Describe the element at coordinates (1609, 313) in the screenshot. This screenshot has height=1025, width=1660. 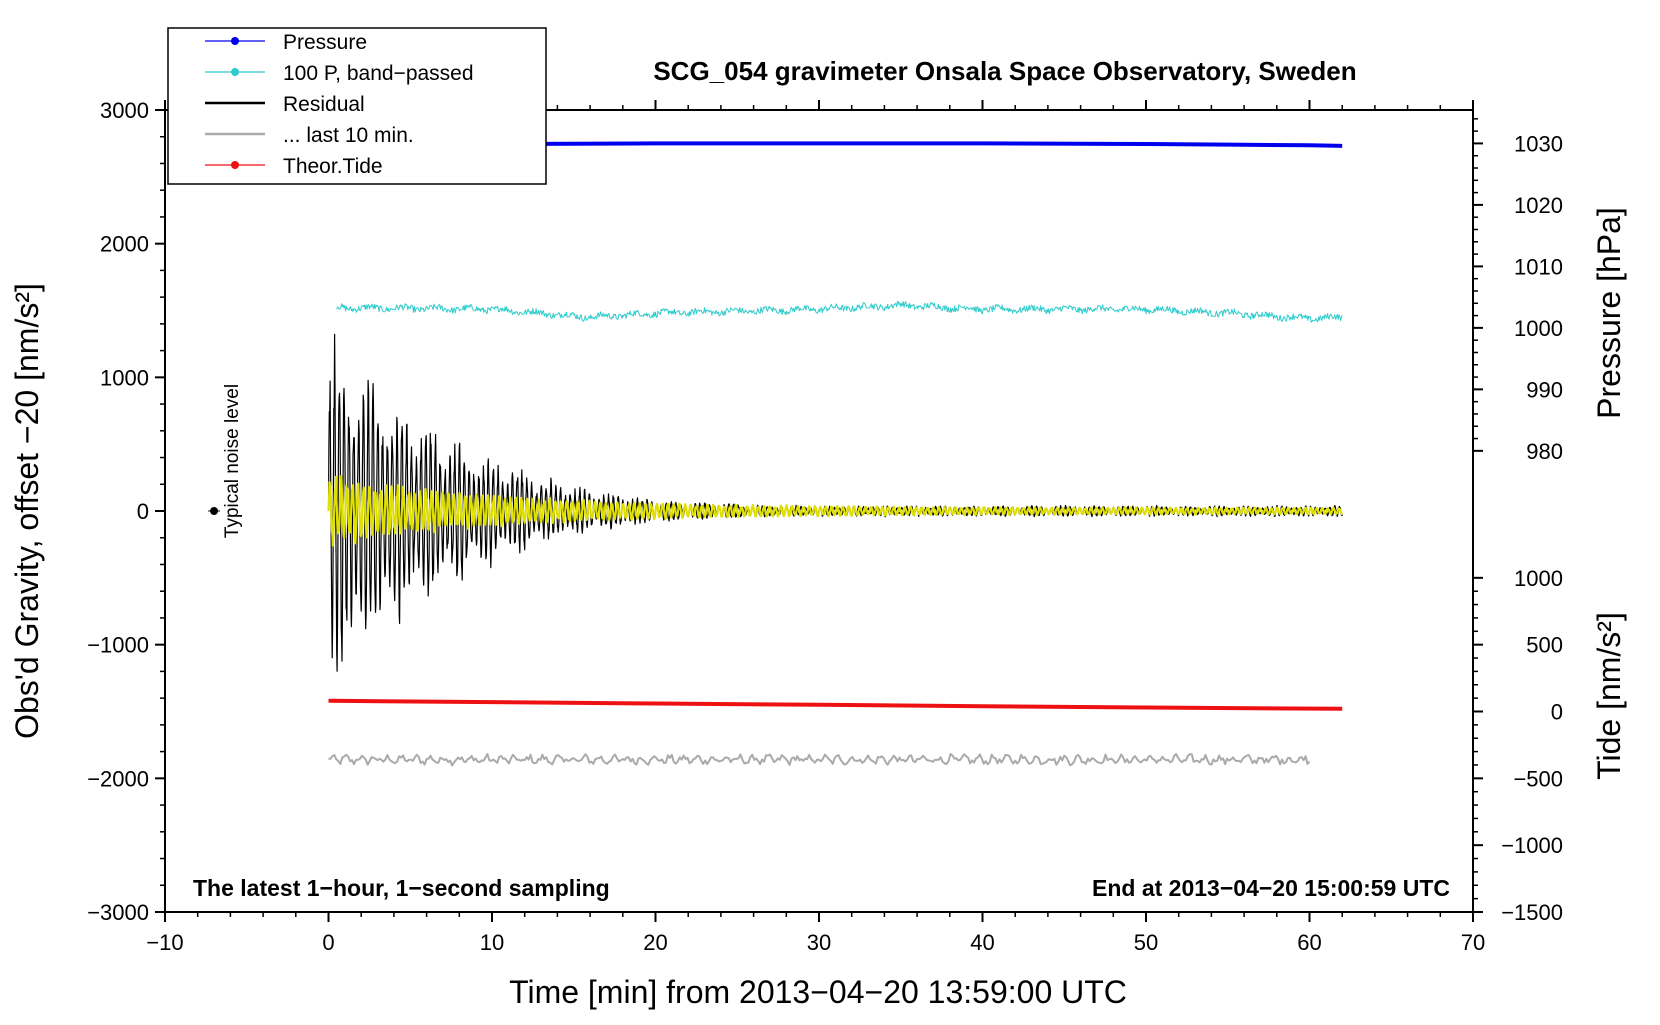
I see `y-axis-title-pressure: Pressure [hPa]` at that location.